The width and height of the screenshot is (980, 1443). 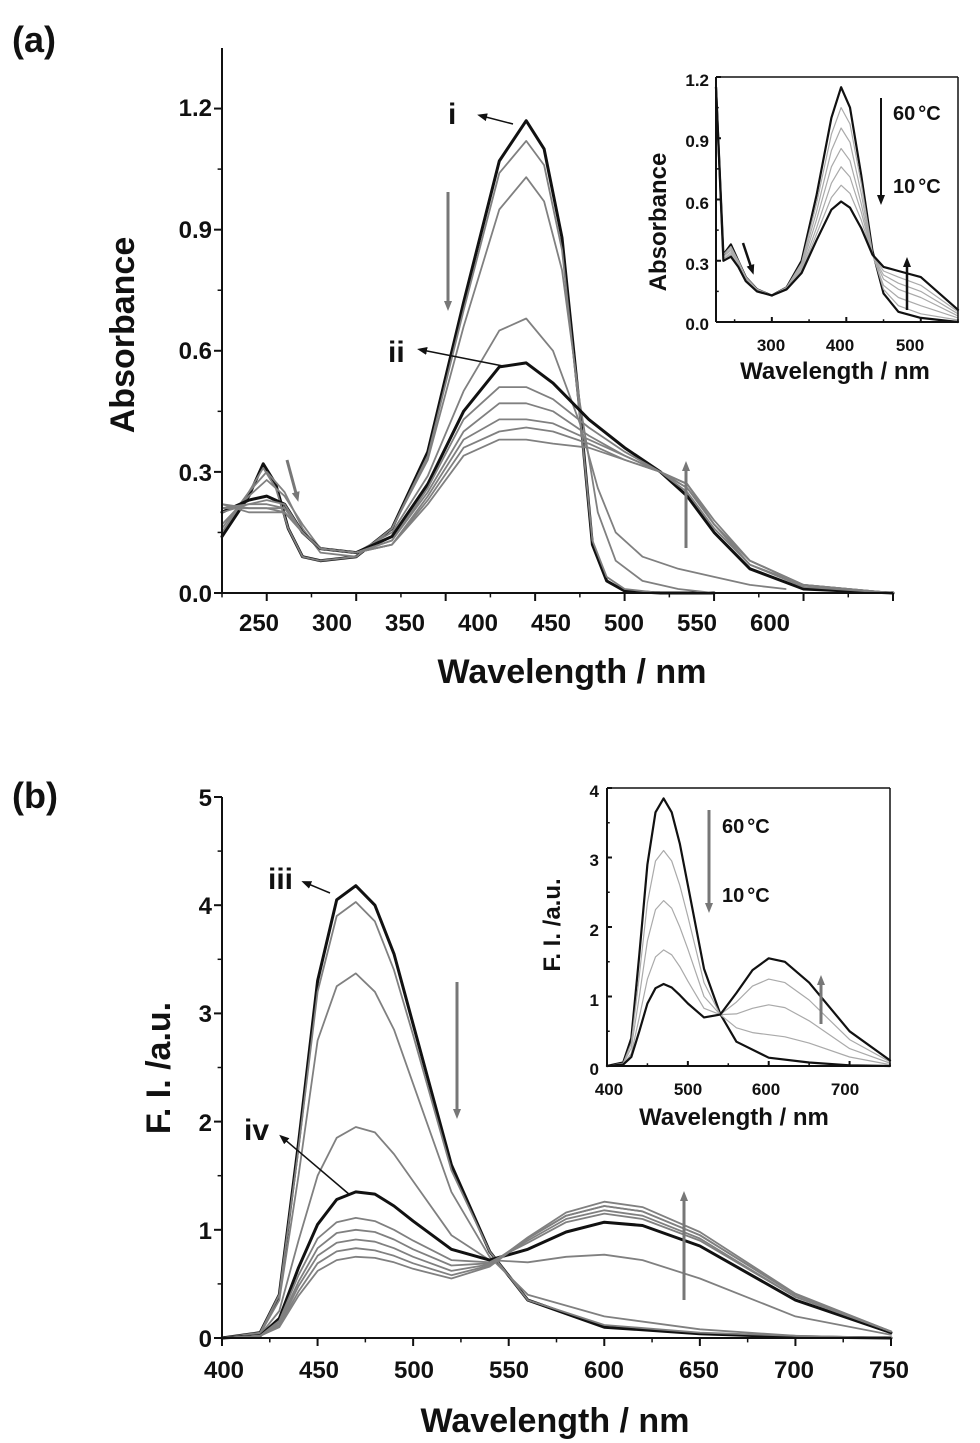 What do you see at coordinates (552, 924) in the screenshot?
I see `inset-y-axis-label-b: F. I. /a.u.` at bounding box center [552, 924].